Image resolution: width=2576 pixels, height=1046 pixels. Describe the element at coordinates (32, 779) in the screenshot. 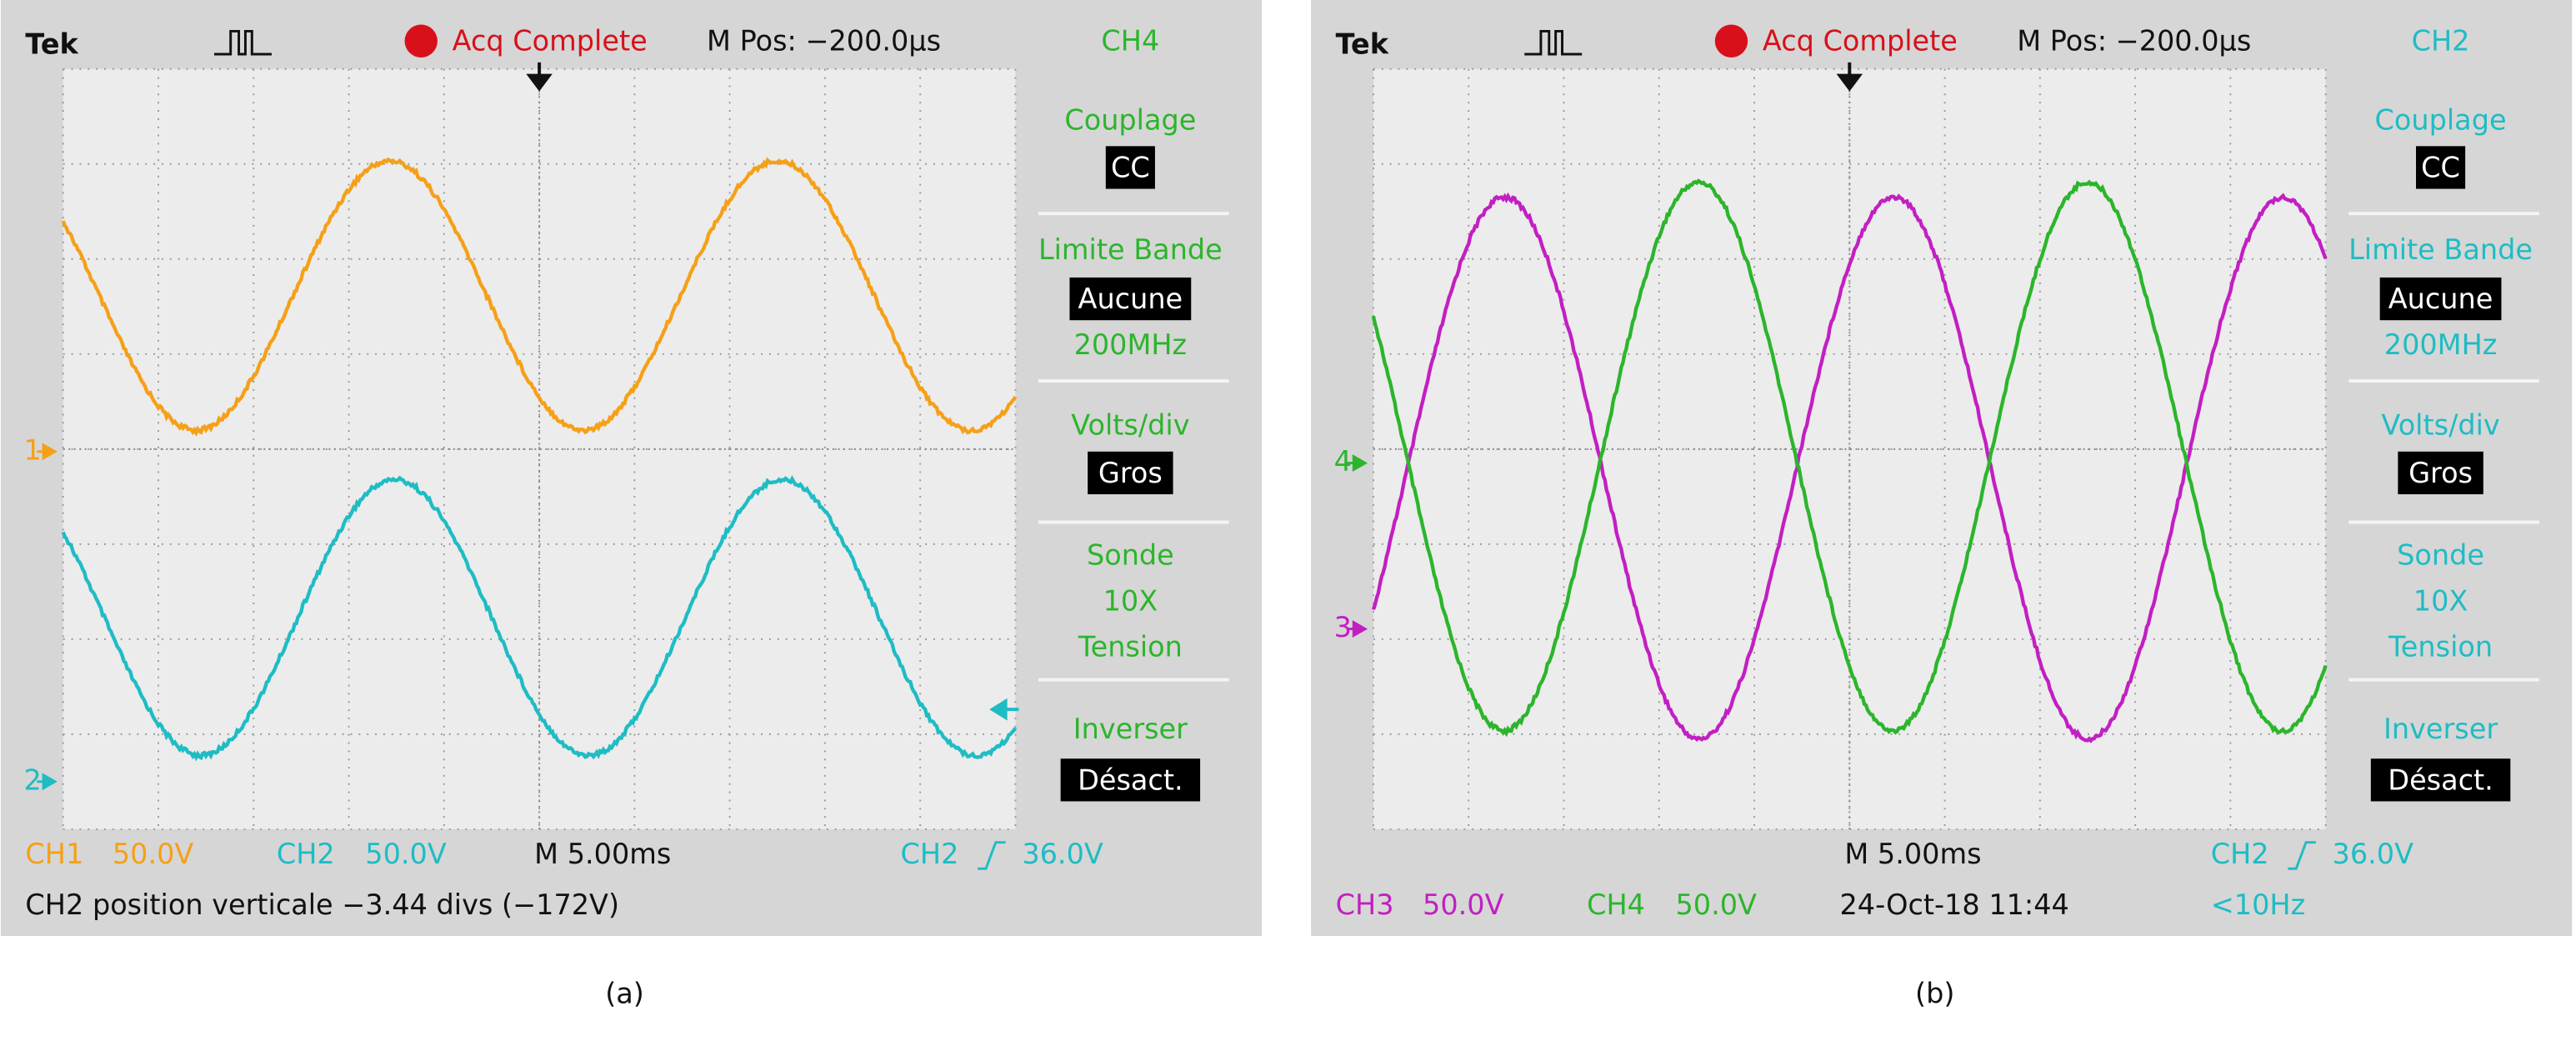

I see `channel-marker: 2` at that location.